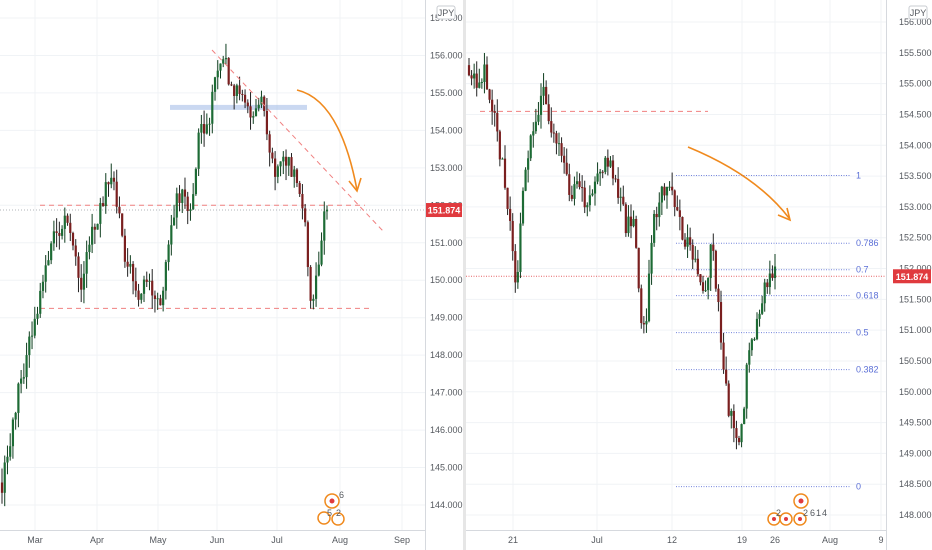  What do you see at coordinates (446, 93) in the screenshot?
I see `left-y-tick-label: 155.000` at bounding box center [446, 93].